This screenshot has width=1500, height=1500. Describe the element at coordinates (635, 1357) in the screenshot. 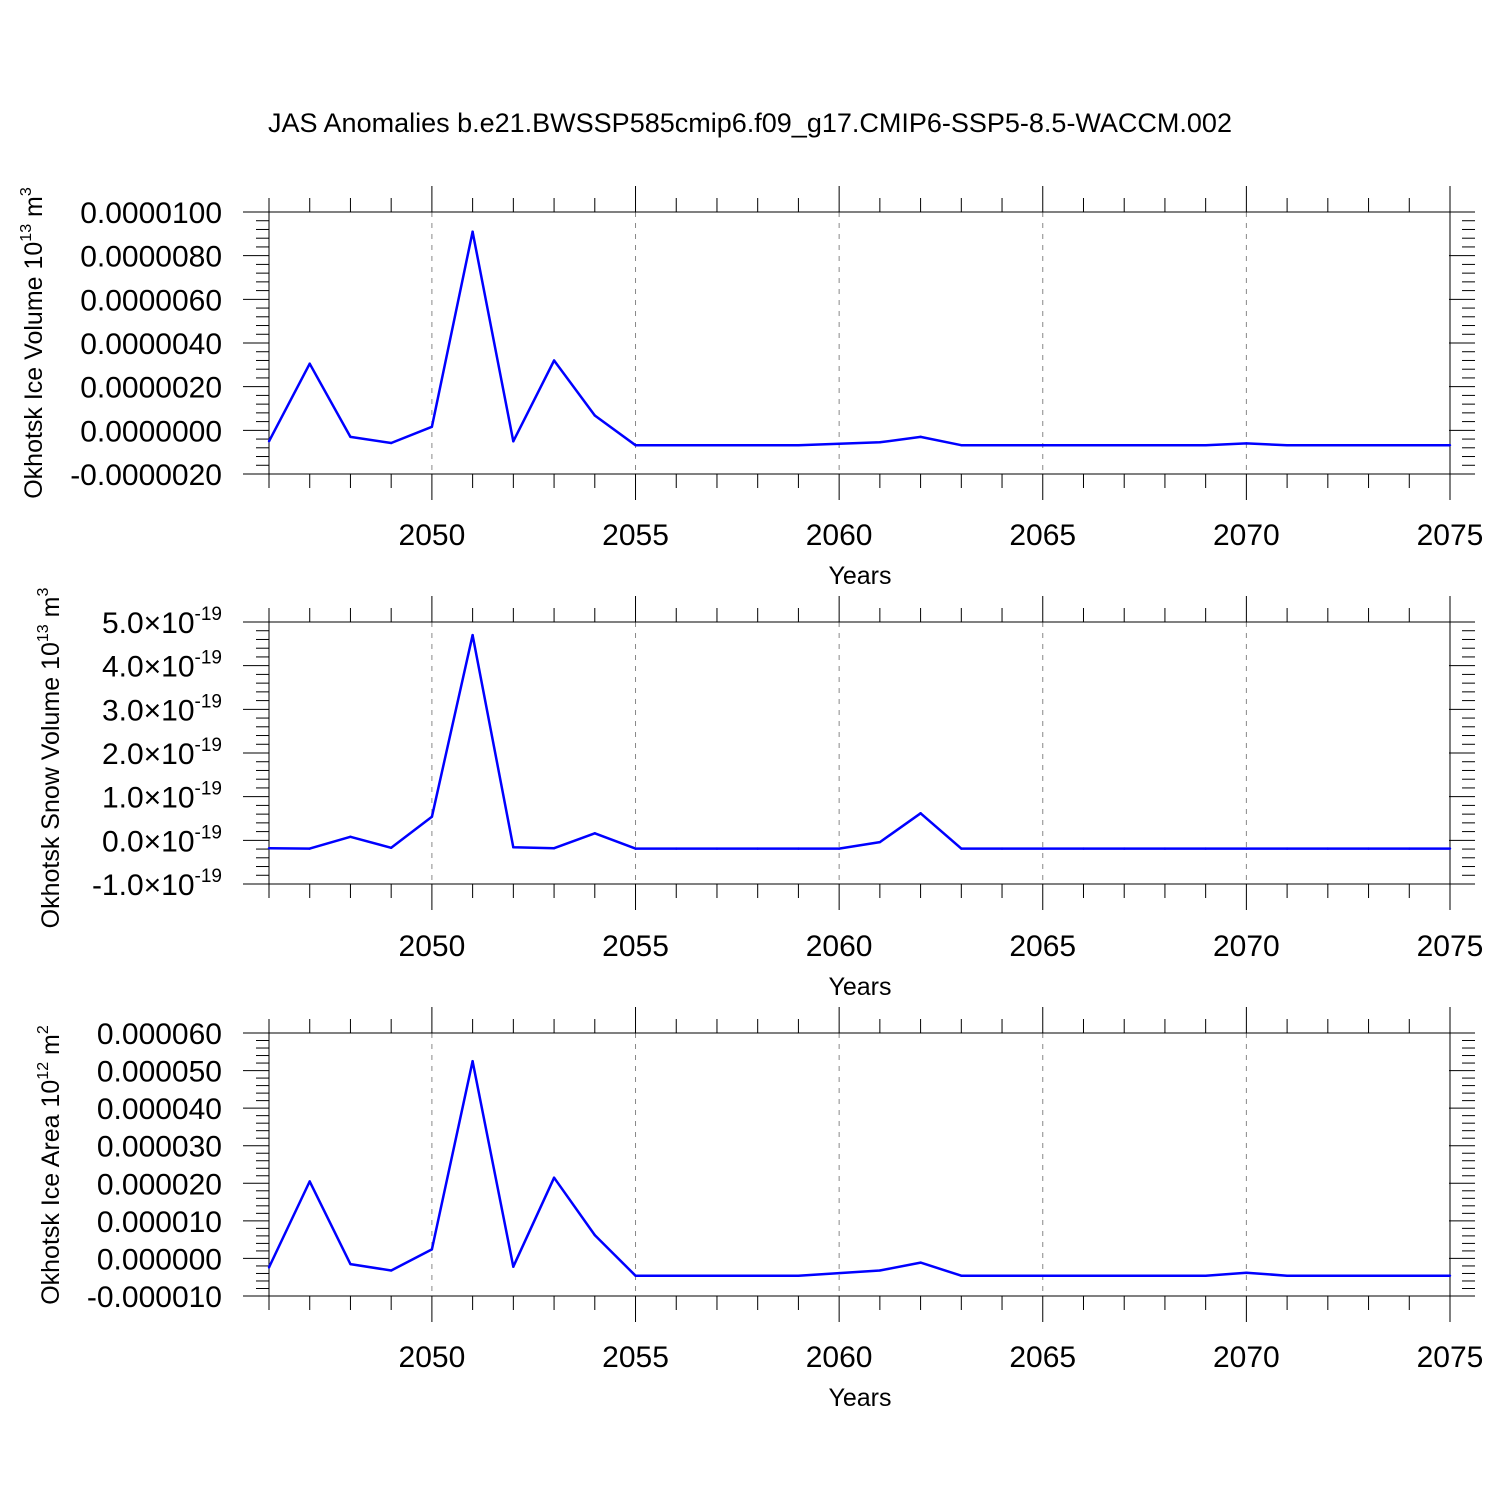

I see `x-tick-label: 2055` at that location.